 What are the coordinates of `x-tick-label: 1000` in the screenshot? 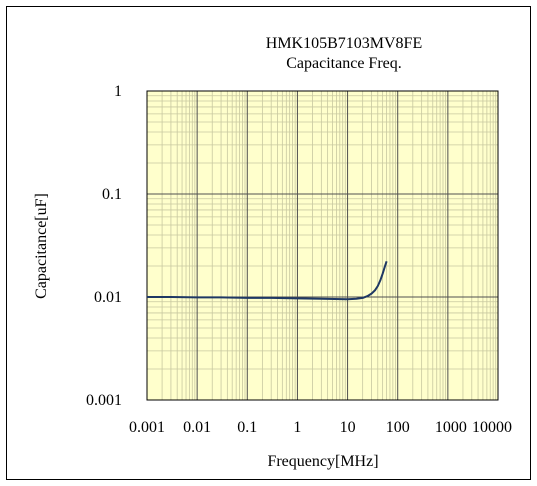 It's located at (451, 427).